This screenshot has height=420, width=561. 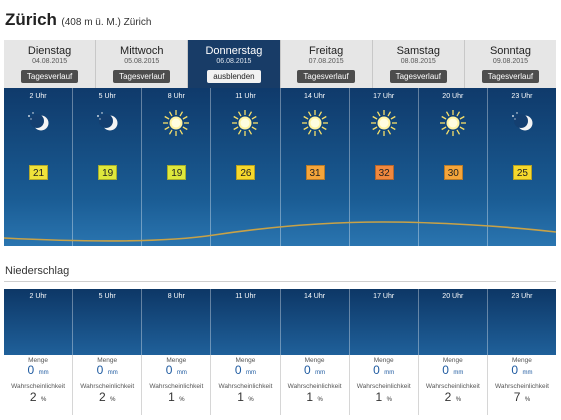 What do you see at coordinates (522, 322) in the screenshot?
I see `precip-hour-column: 23 Uhr` at bounding box center [522, 322].